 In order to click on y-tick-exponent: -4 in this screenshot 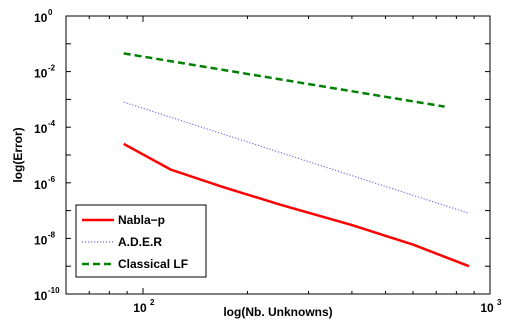, I will do `click(52, 123)`.